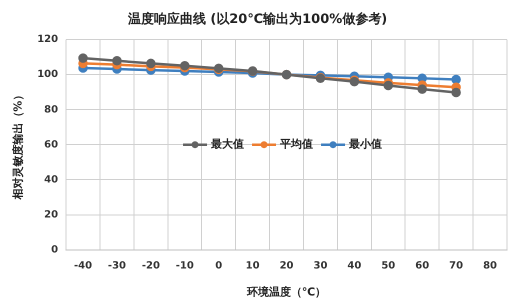  Describe the element at coordinates (51, 180) in the screenshot. I see `y-tick-label: 40` at that location.